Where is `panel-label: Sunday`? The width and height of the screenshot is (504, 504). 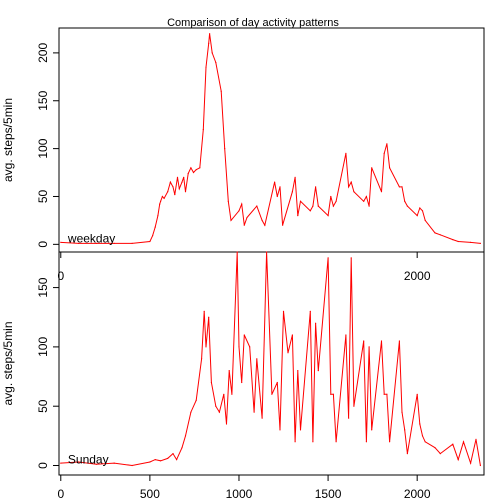
panel-label: Sunday is located at coordinates (88, 460).